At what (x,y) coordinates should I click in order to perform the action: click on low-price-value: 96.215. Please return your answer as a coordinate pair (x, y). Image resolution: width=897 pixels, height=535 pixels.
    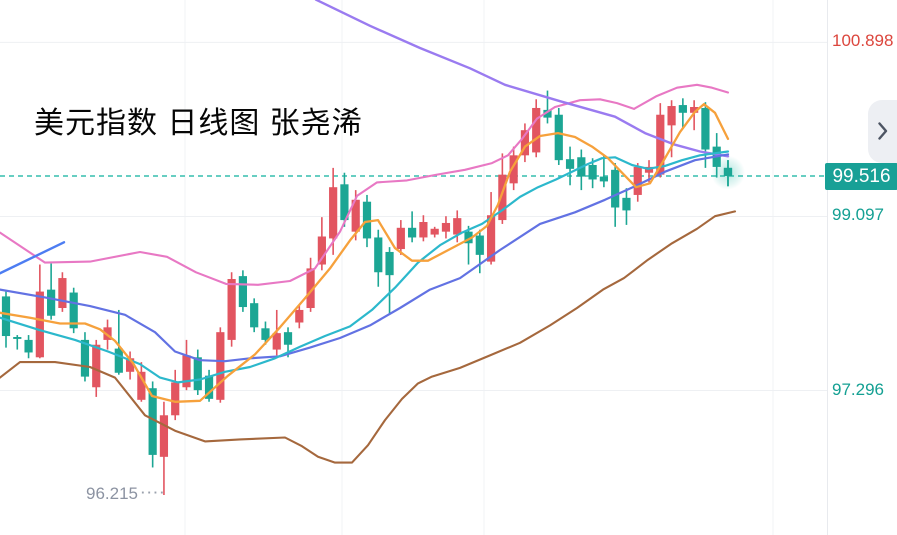
    Looking at the image, I should click on (112, 493).